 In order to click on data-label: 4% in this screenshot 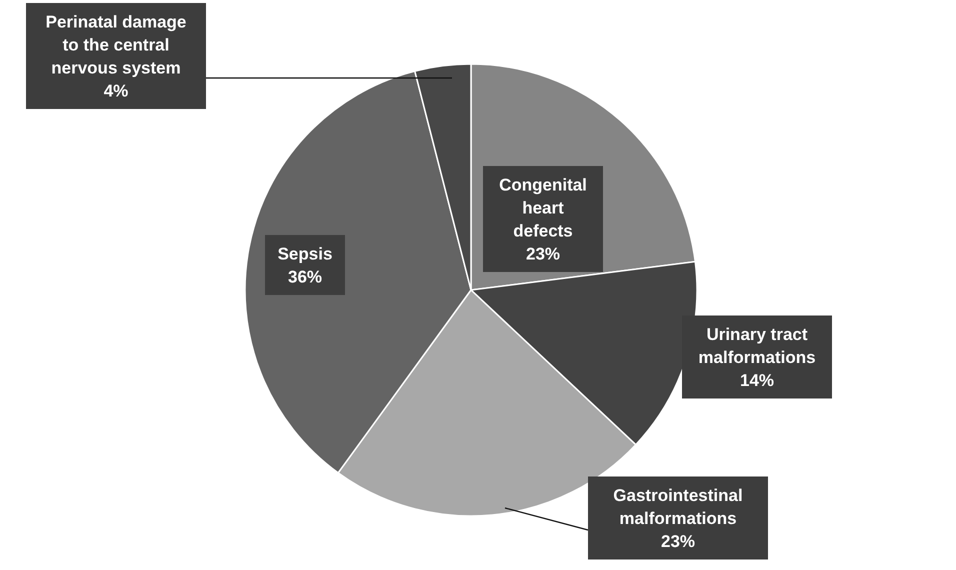, I will do `click(116, 90)`.